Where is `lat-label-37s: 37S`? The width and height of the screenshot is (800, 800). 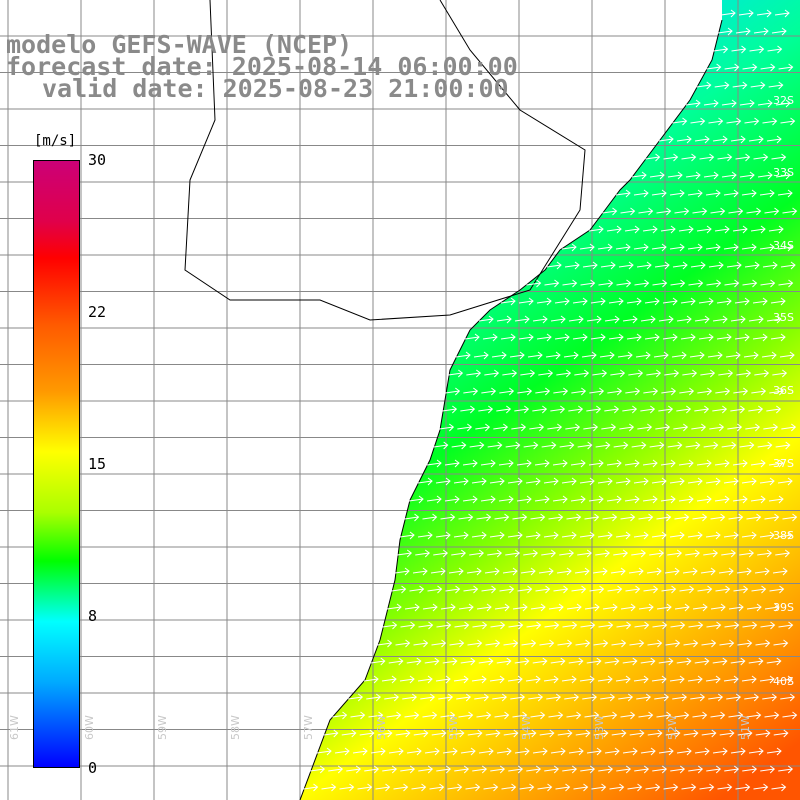
lat-label-37s: 37S is located at coordinates (783, 463).